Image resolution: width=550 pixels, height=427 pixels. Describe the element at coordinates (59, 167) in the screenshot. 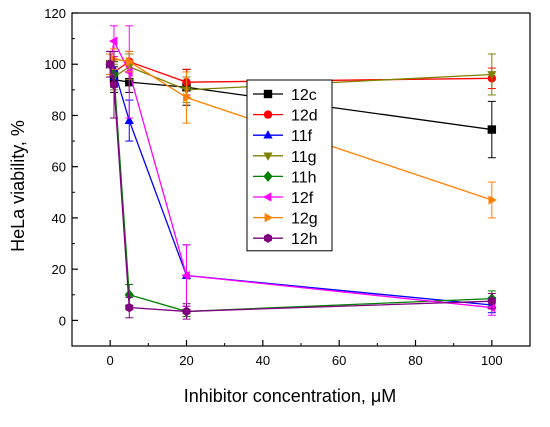

I see `y-tick-label: 60` at that location.